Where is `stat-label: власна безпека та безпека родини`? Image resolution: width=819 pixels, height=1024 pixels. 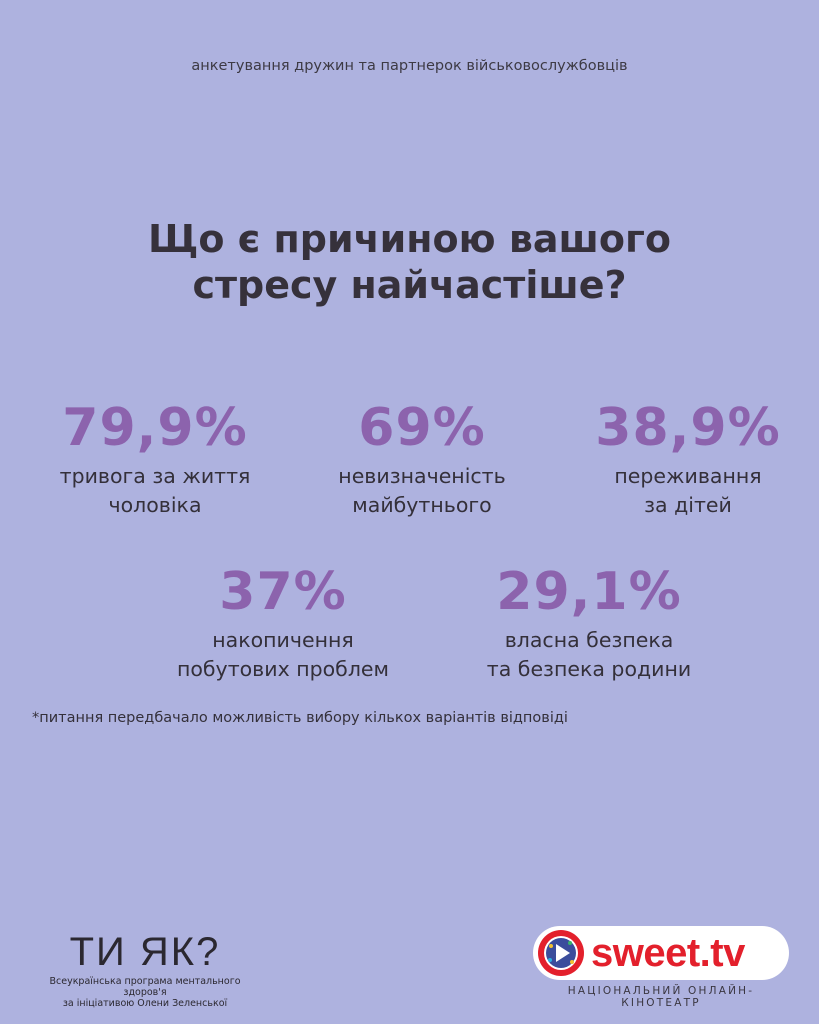 stat-label: власна безпека та безпека родини is located at coordinates (589, 655).